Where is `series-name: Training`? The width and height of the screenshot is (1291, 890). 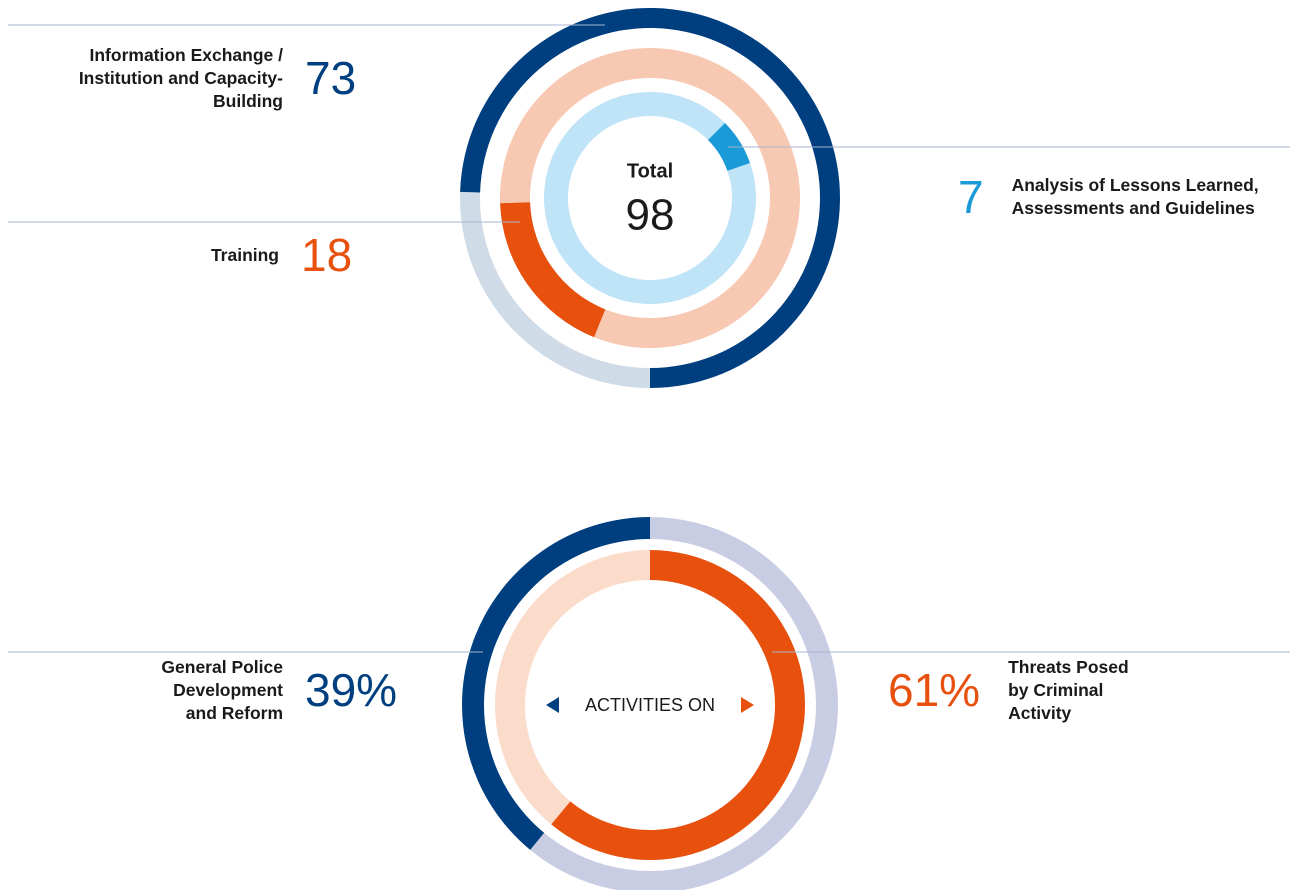 series-name: Training is located at coordinates (244, 254).